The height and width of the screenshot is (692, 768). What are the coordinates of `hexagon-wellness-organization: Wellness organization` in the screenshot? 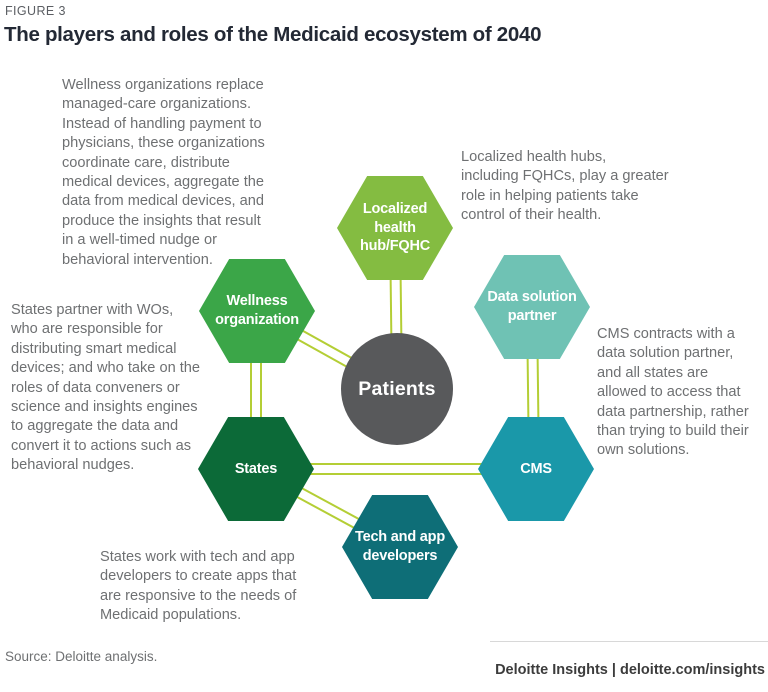 It's located at (257, 311).